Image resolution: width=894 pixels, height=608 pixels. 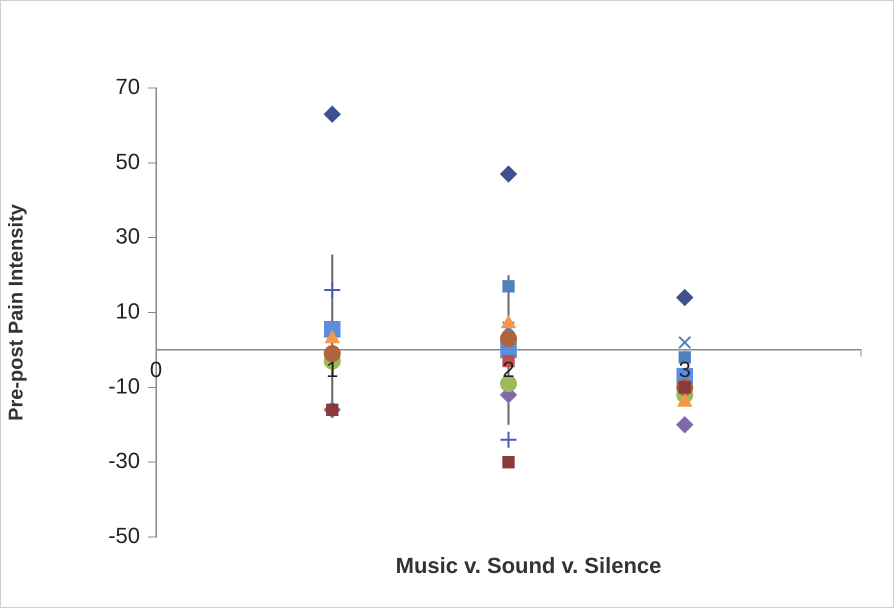 What do you see at coordinates (156, 369) in the screenshot?
I see `x-tick-label: 0` at bounding box center [156, 369].